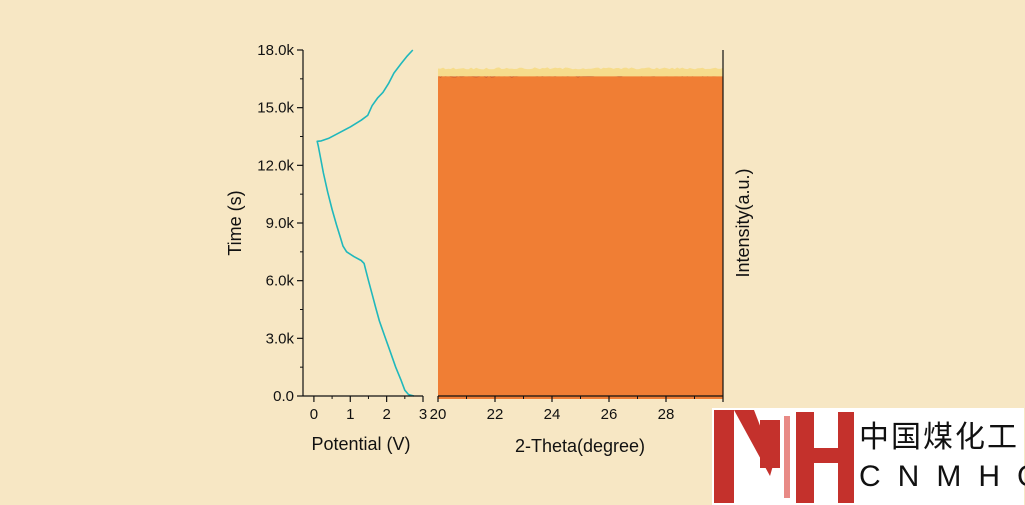  I want to click on left-y-tick-label: 3.0k, so click(280, 338).